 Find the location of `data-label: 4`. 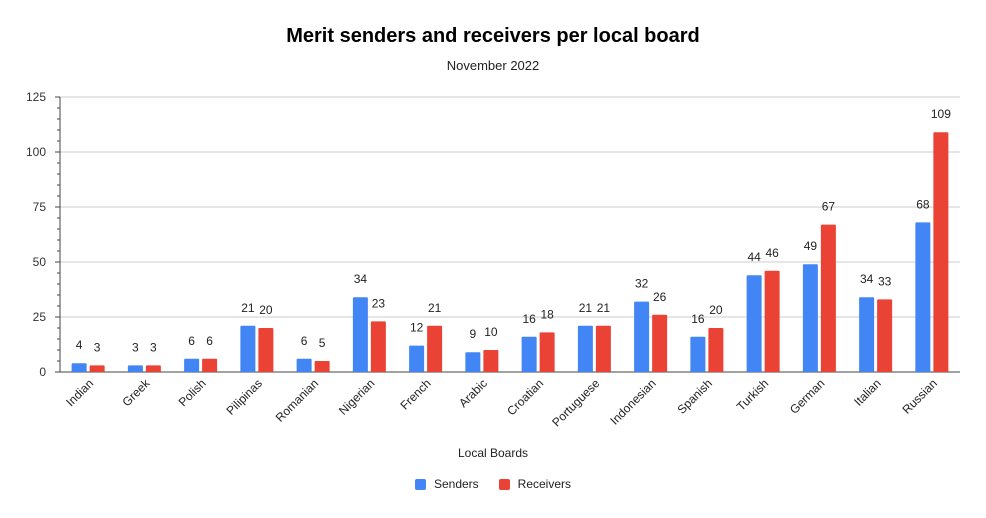

data-label: 4 is located at coordinates (79, 345).